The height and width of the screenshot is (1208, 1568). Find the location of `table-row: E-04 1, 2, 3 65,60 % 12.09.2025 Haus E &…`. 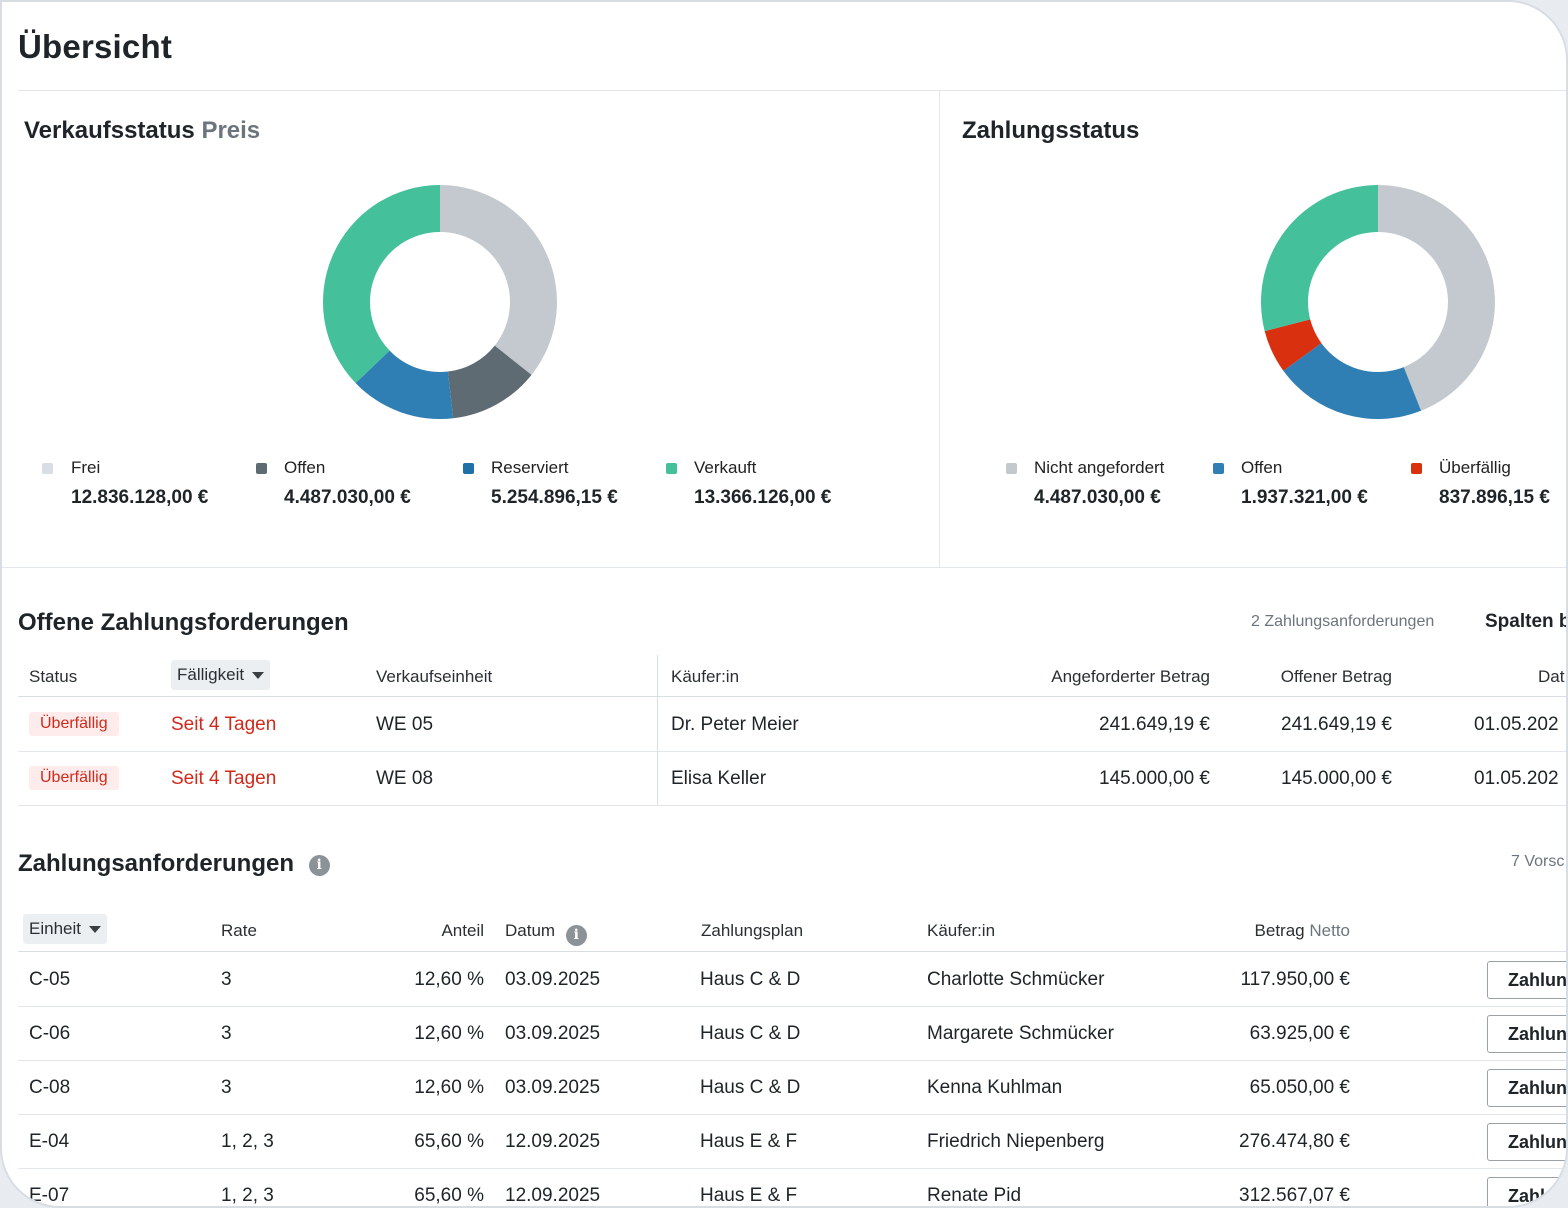

table-row: E-04 1, 2, 3 65,60 % 12.09.2025 Haus E &… is located at coordinates (784, 1141).